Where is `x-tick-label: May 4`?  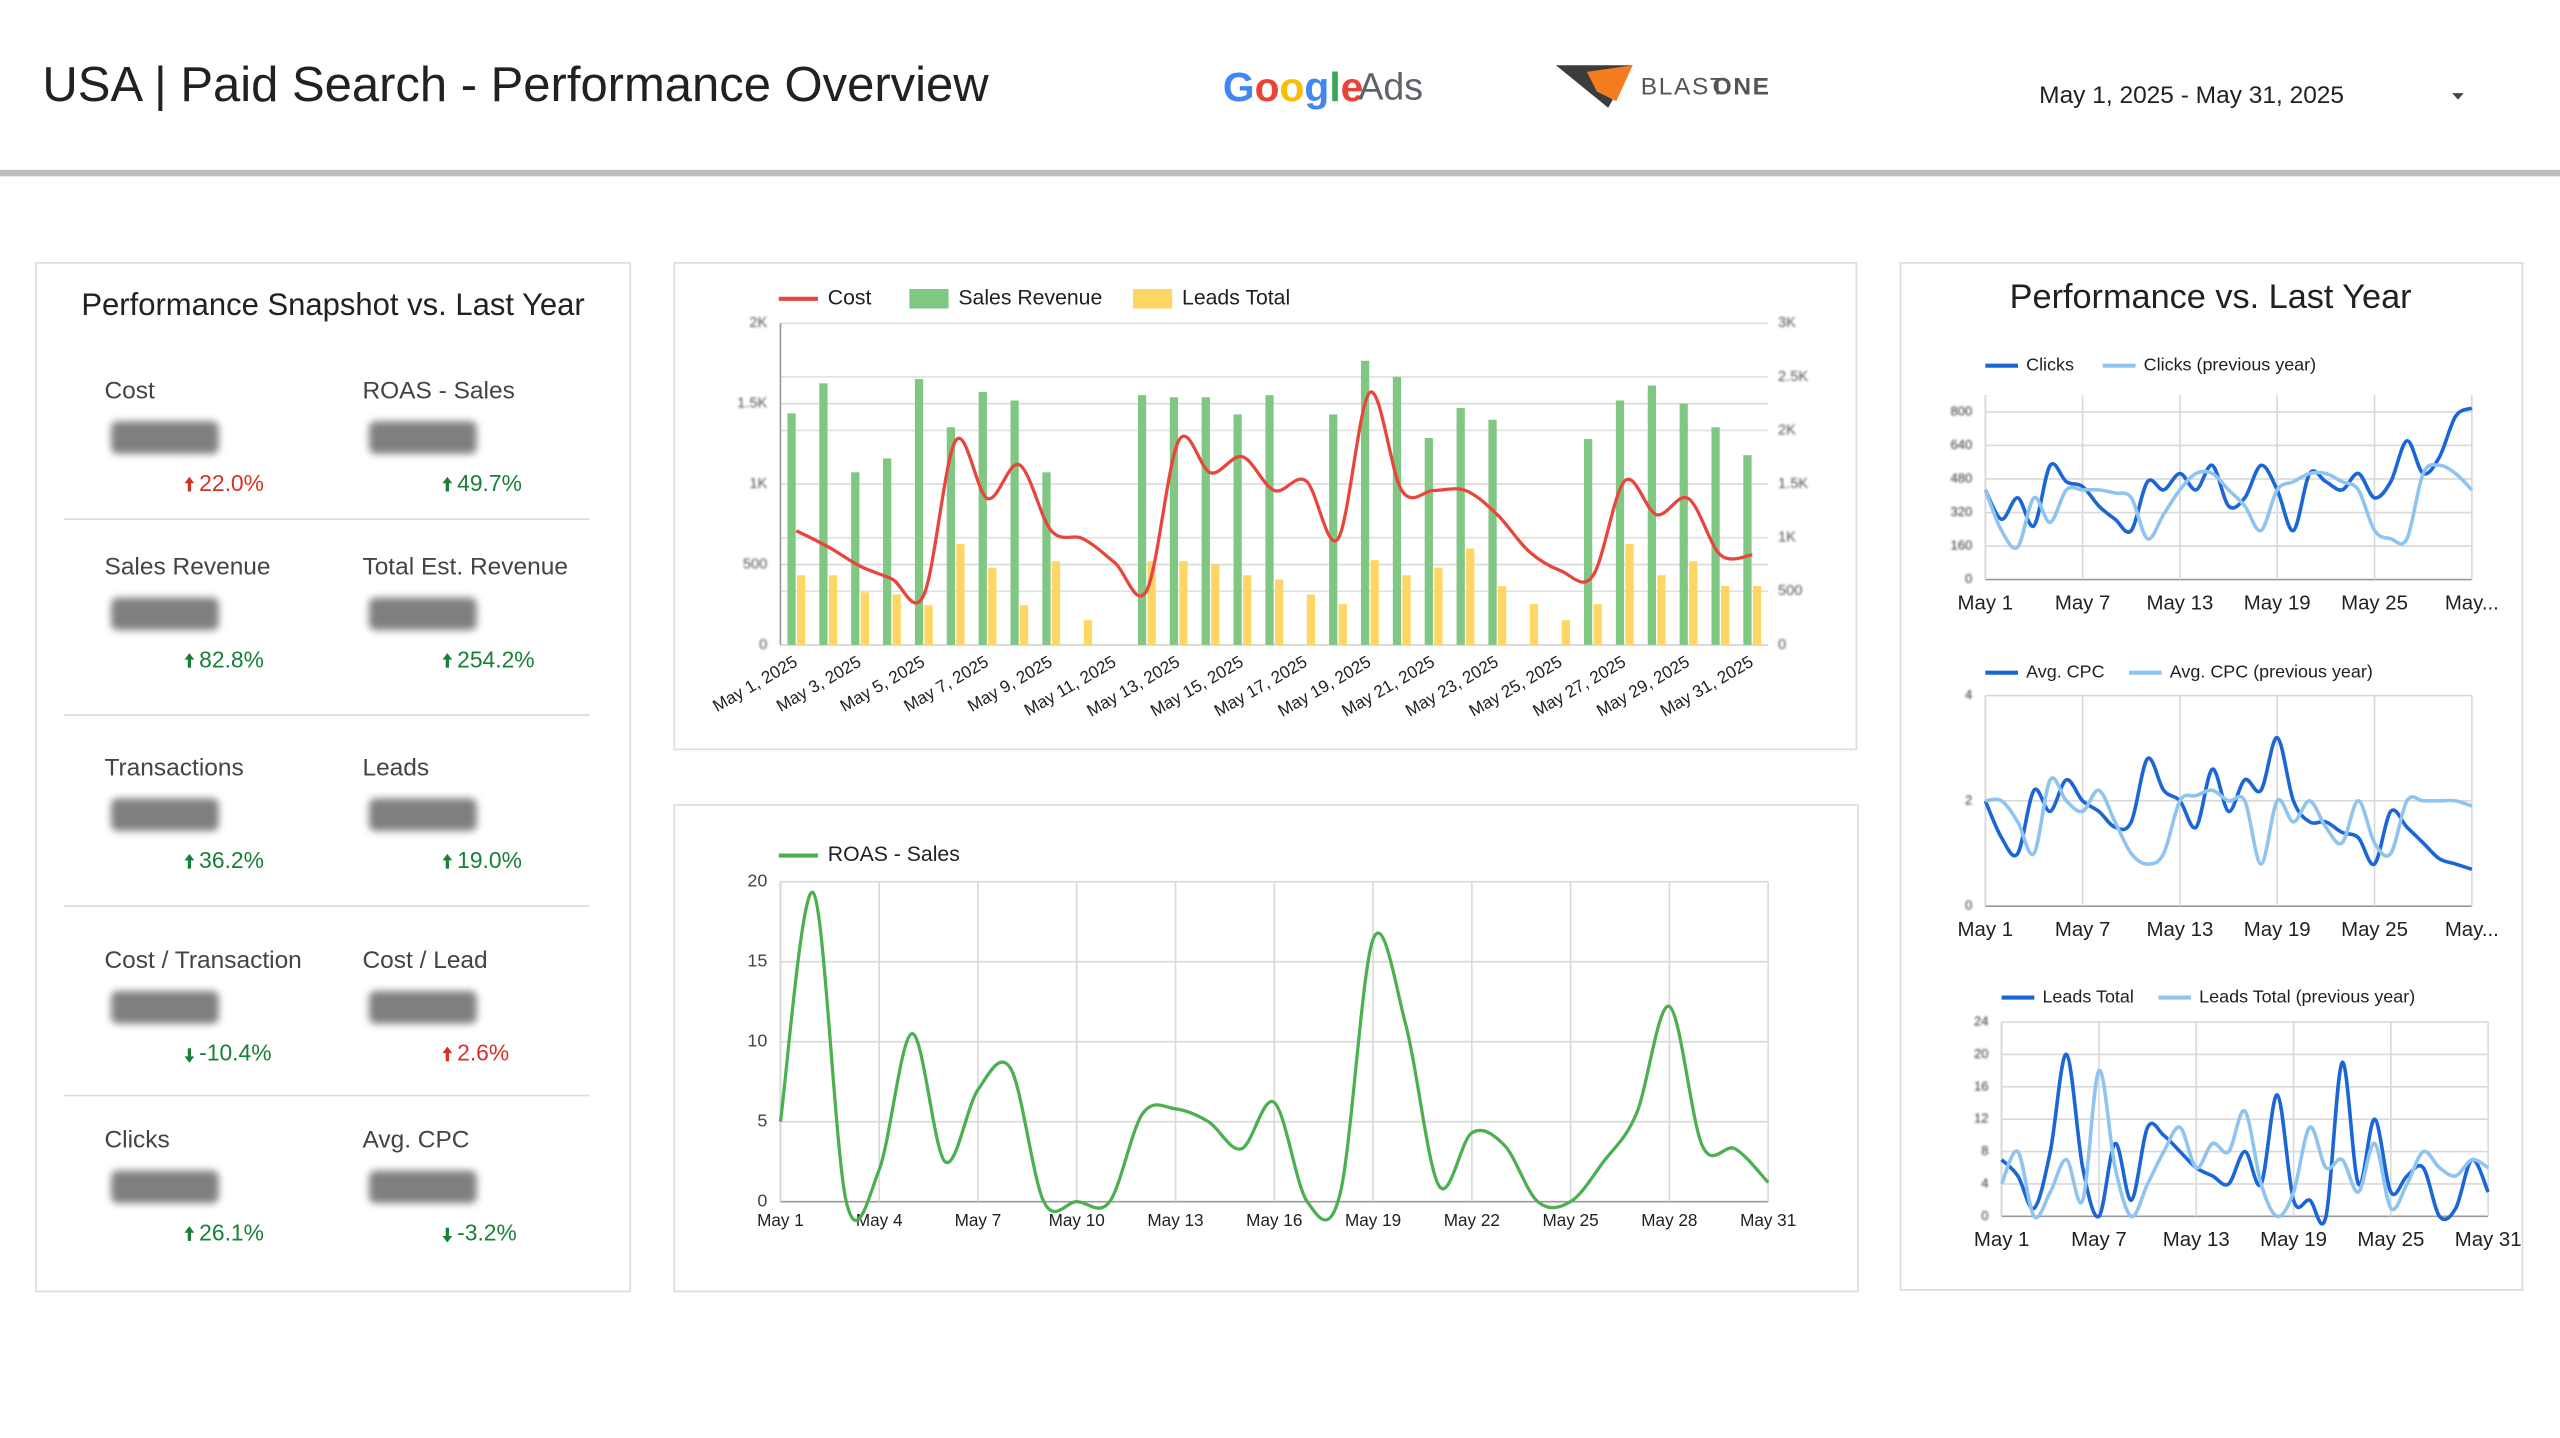
x-tick-label: May 4 is located at coordinates (879, 1220).